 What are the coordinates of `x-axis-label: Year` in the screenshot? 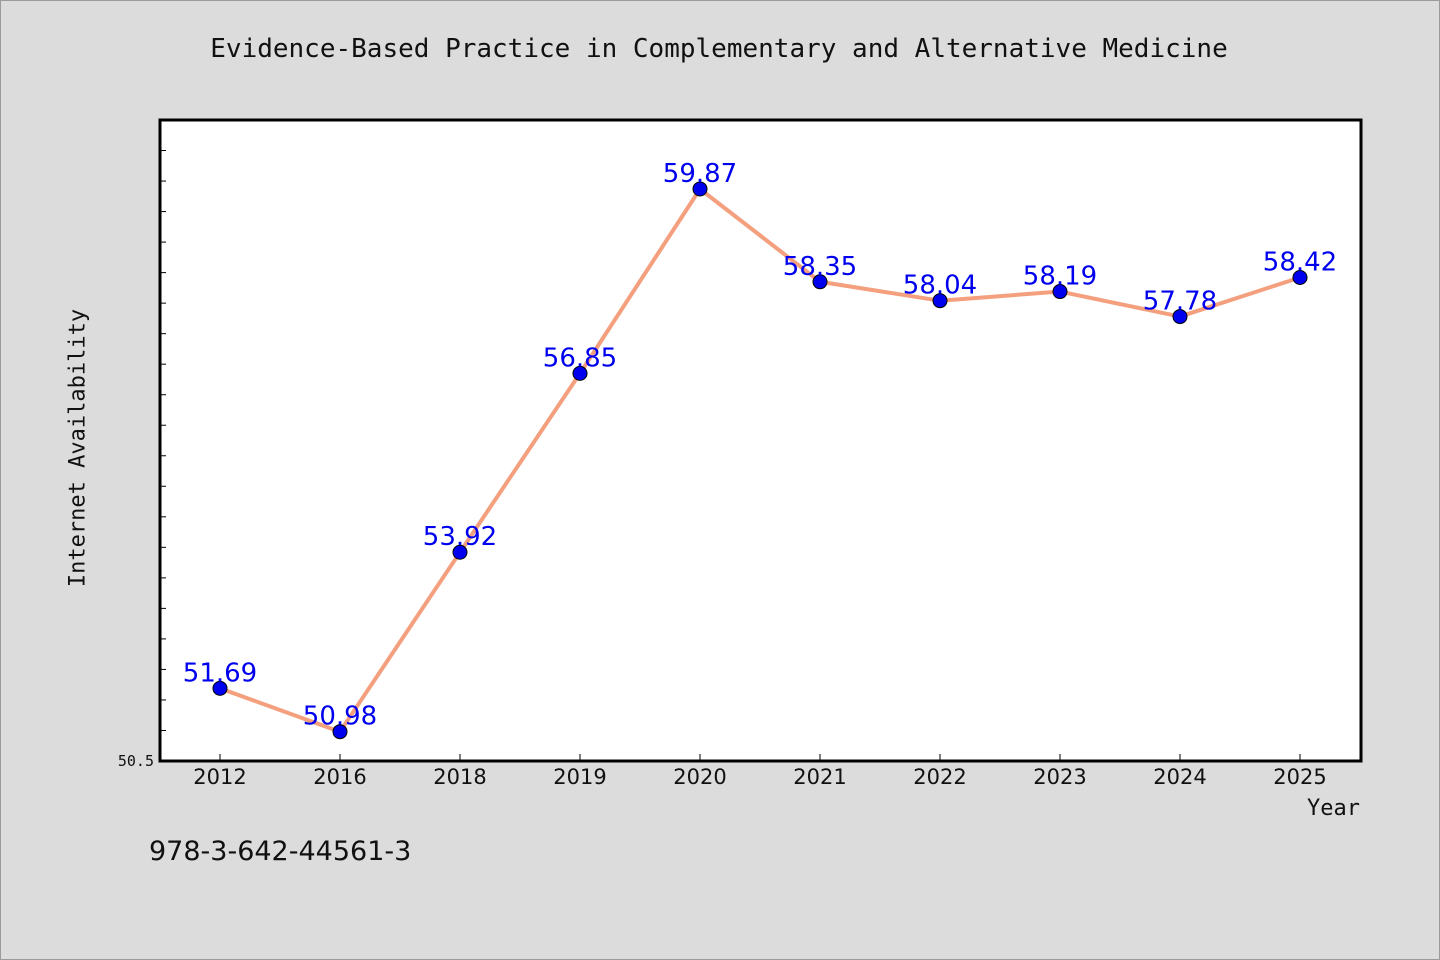 It's located at (1333, 808).